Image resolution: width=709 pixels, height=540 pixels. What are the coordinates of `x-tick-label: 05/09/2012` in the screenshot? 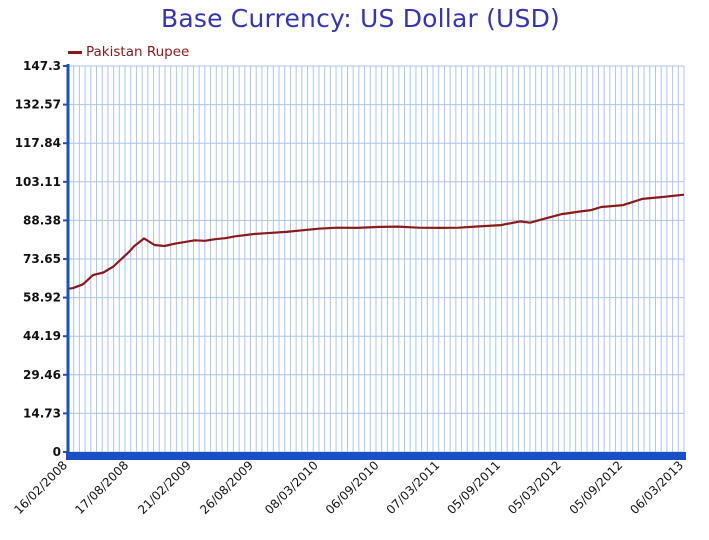 It's located at (596, 487).